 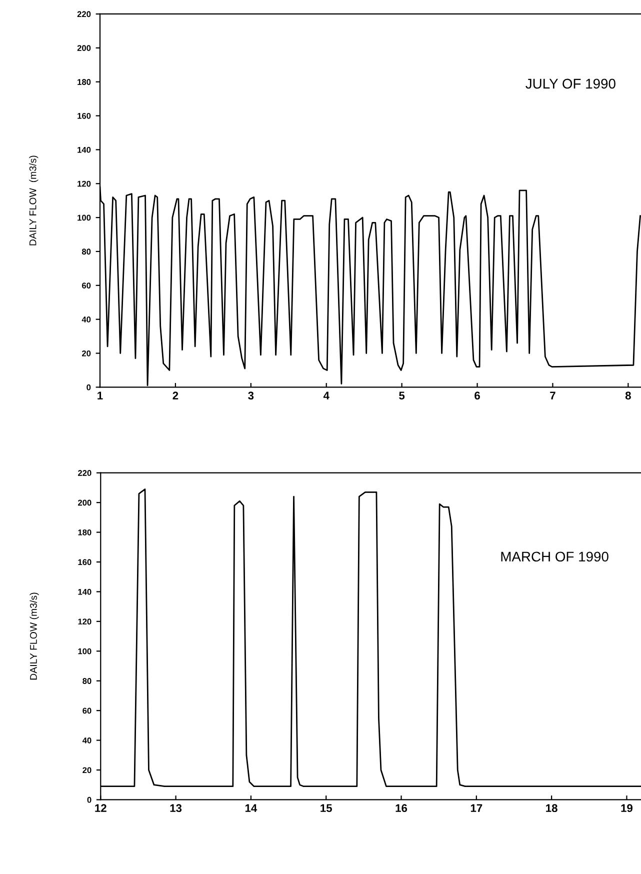 What do you see at coordinates (476, 808) in the screenshot?
I see `x-tick-label: 17` at bounding box center [476, 808].